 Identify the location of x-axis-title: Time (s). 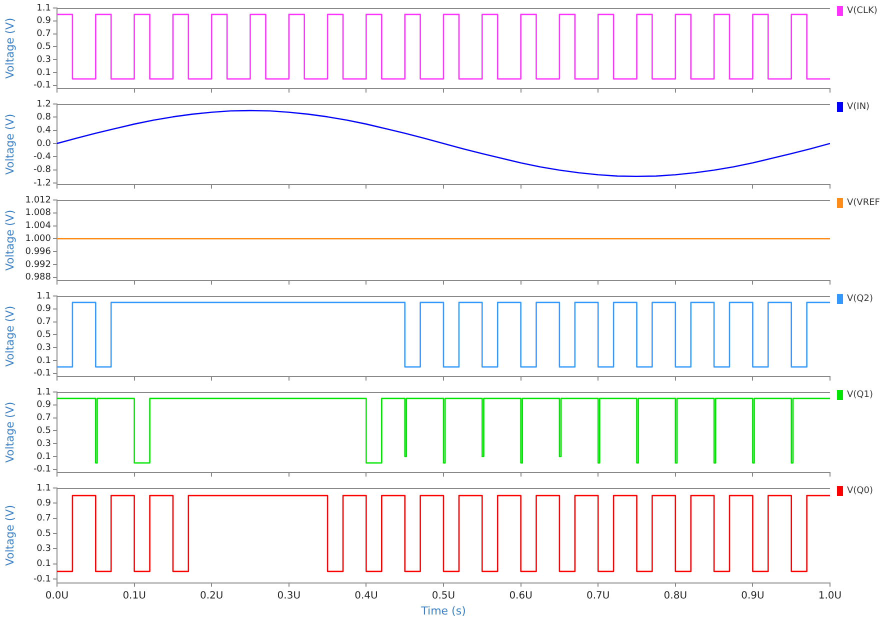
(443, 611).